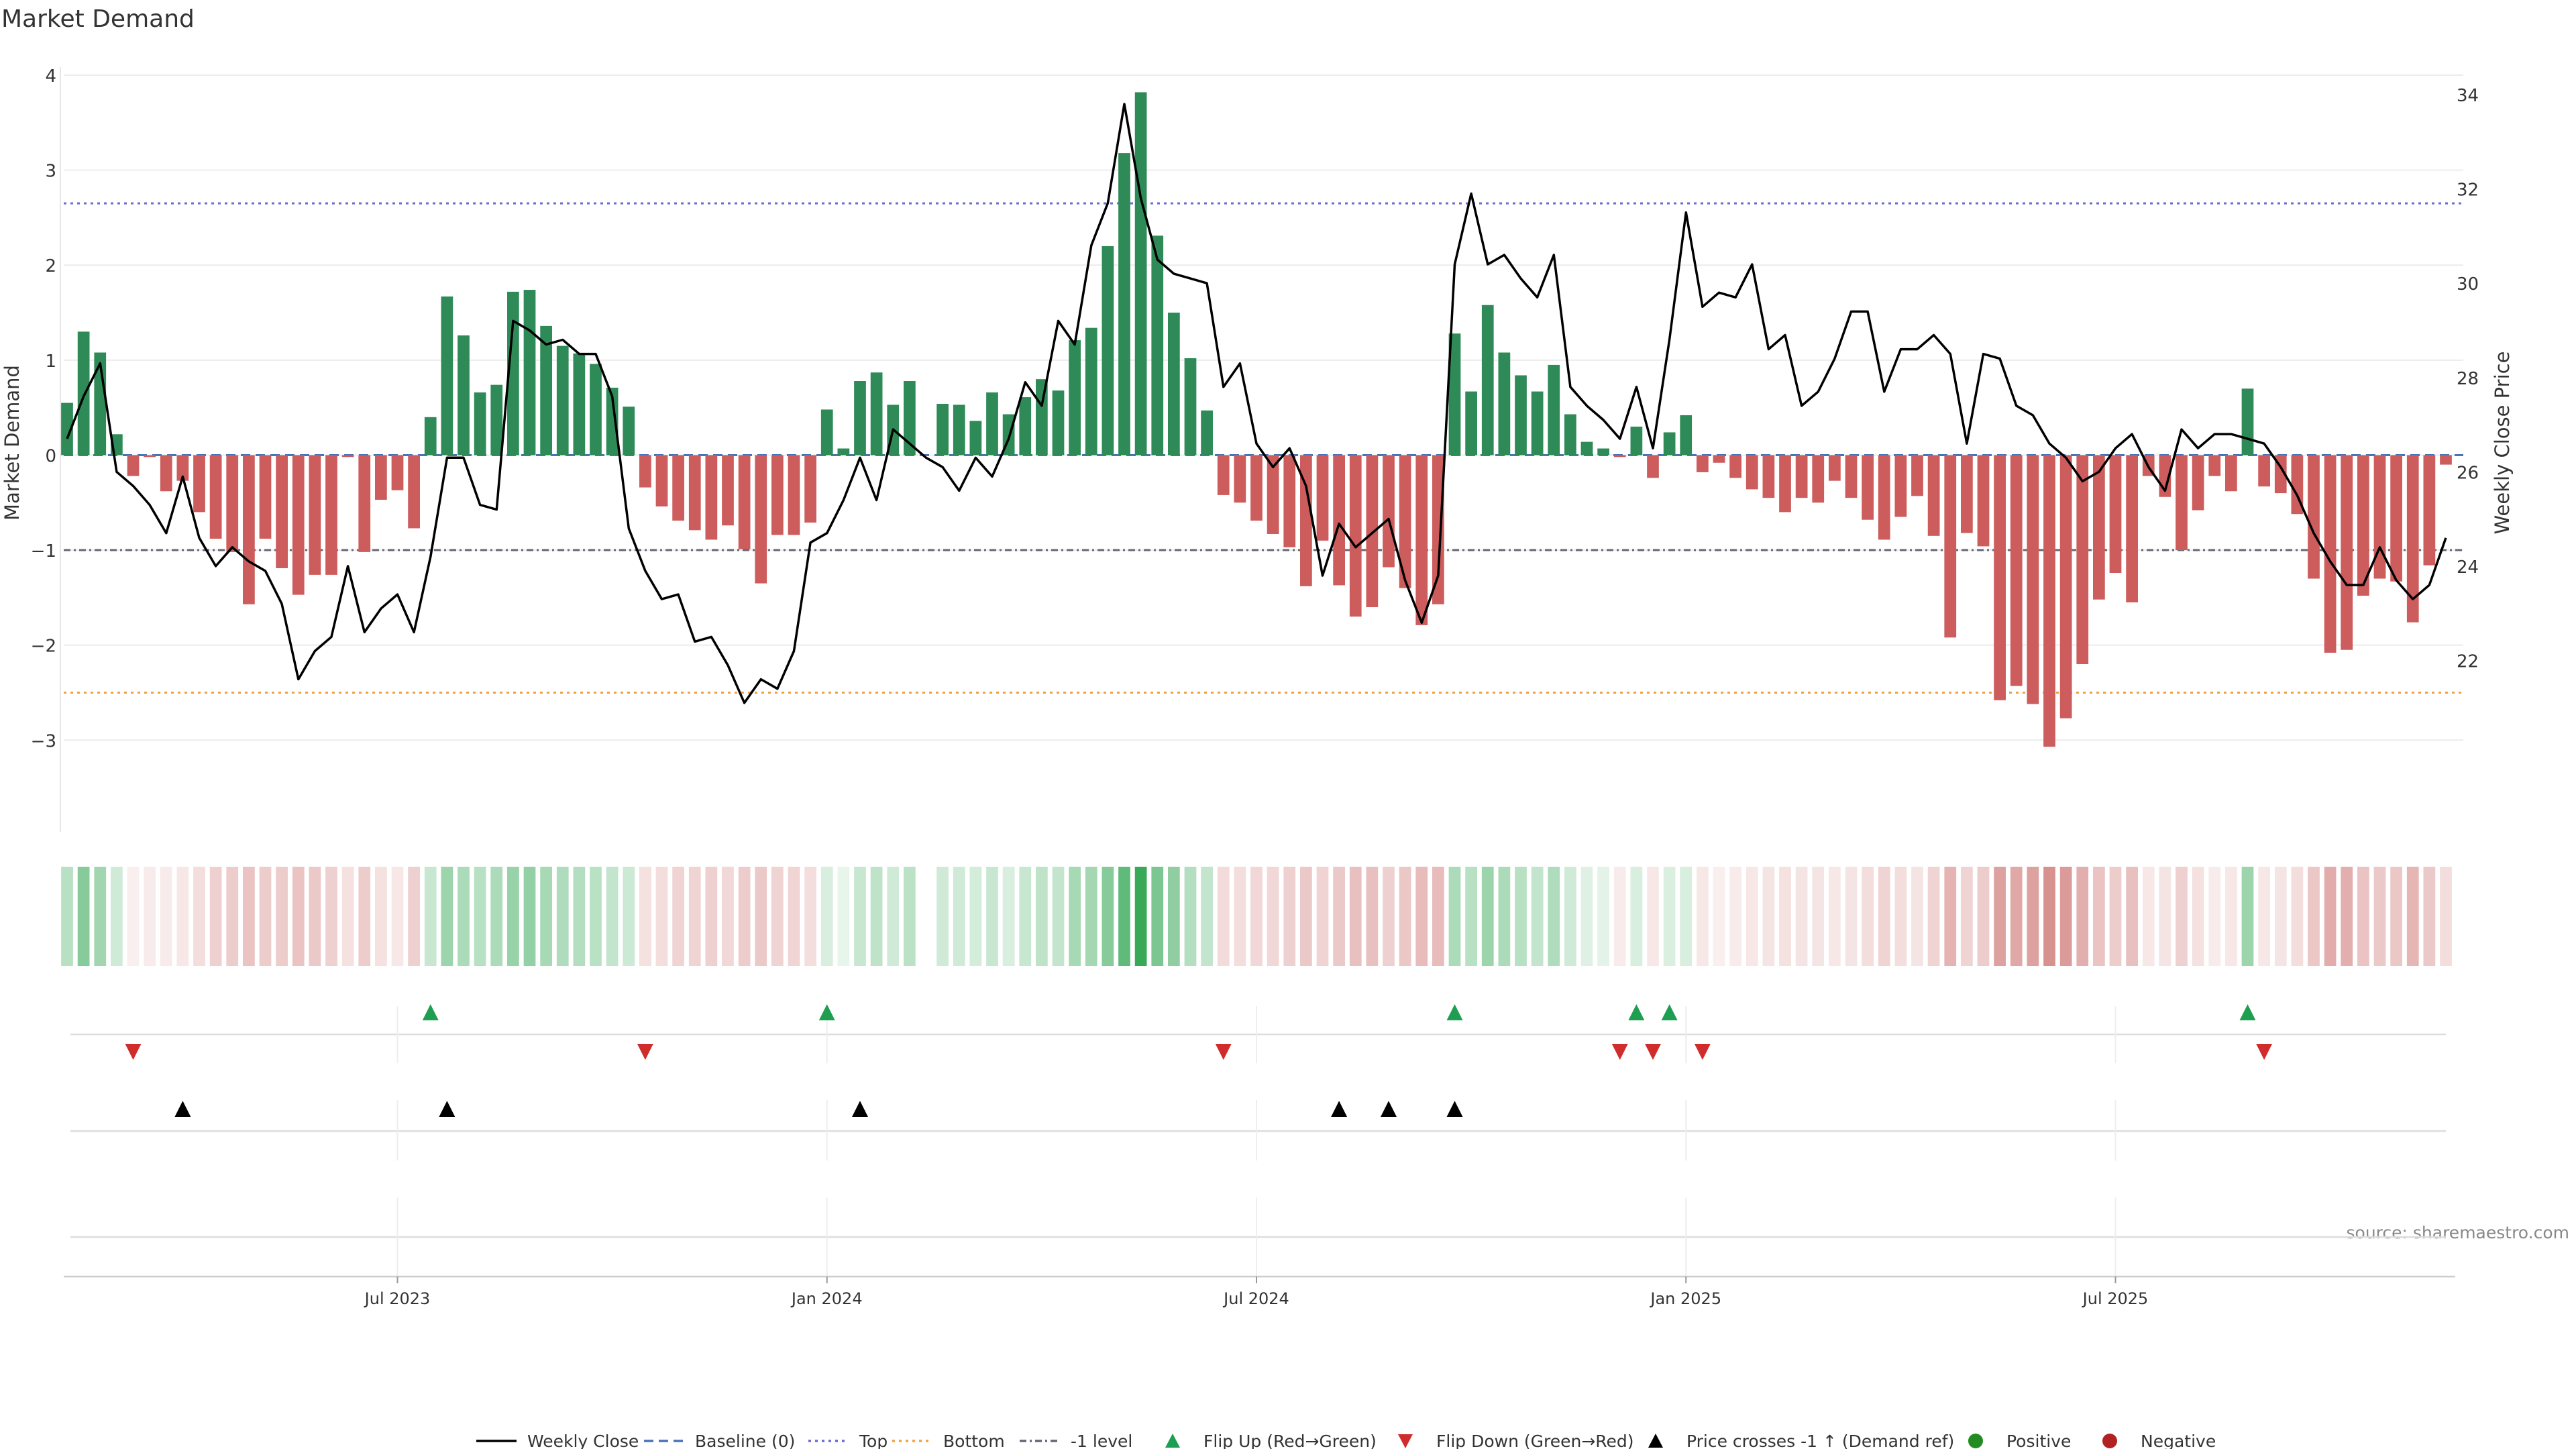 This screenshot has width=2576, height=1449. Describe the element at coordinates (873, 1440) in the screenshot. I see `legend-label: Top` at that location.